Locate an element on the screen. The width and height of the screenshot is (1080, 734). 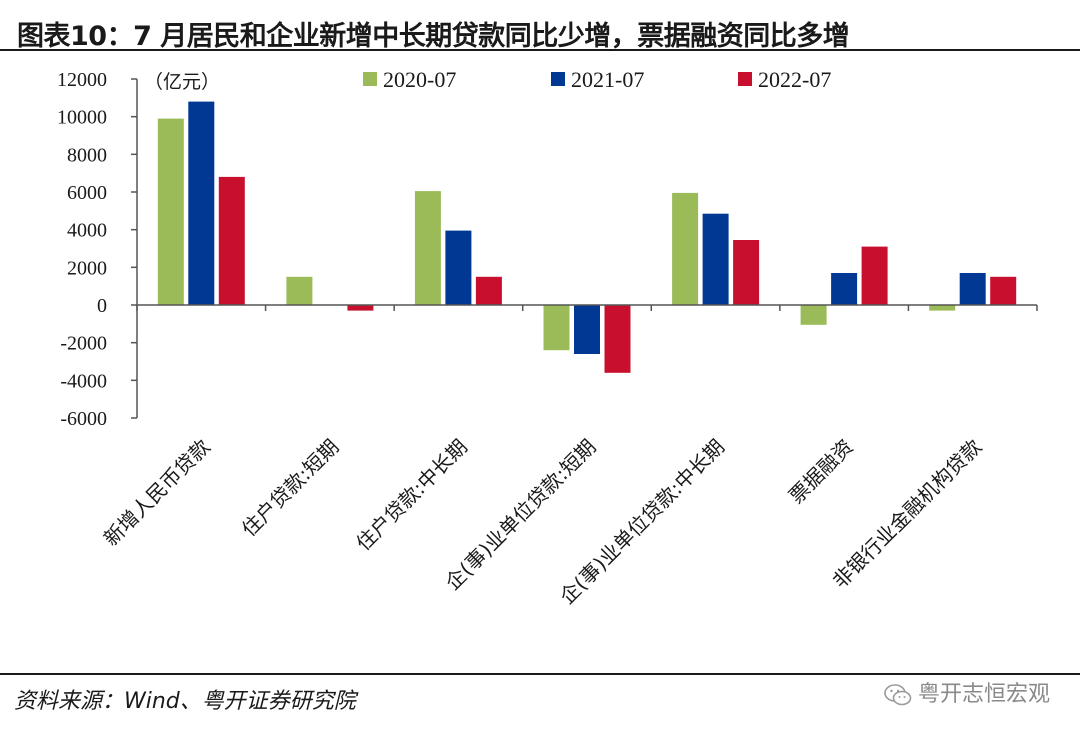
source-note: 资料来源：Wind、粤开证券研究院 is located at coordinates (185, 701).